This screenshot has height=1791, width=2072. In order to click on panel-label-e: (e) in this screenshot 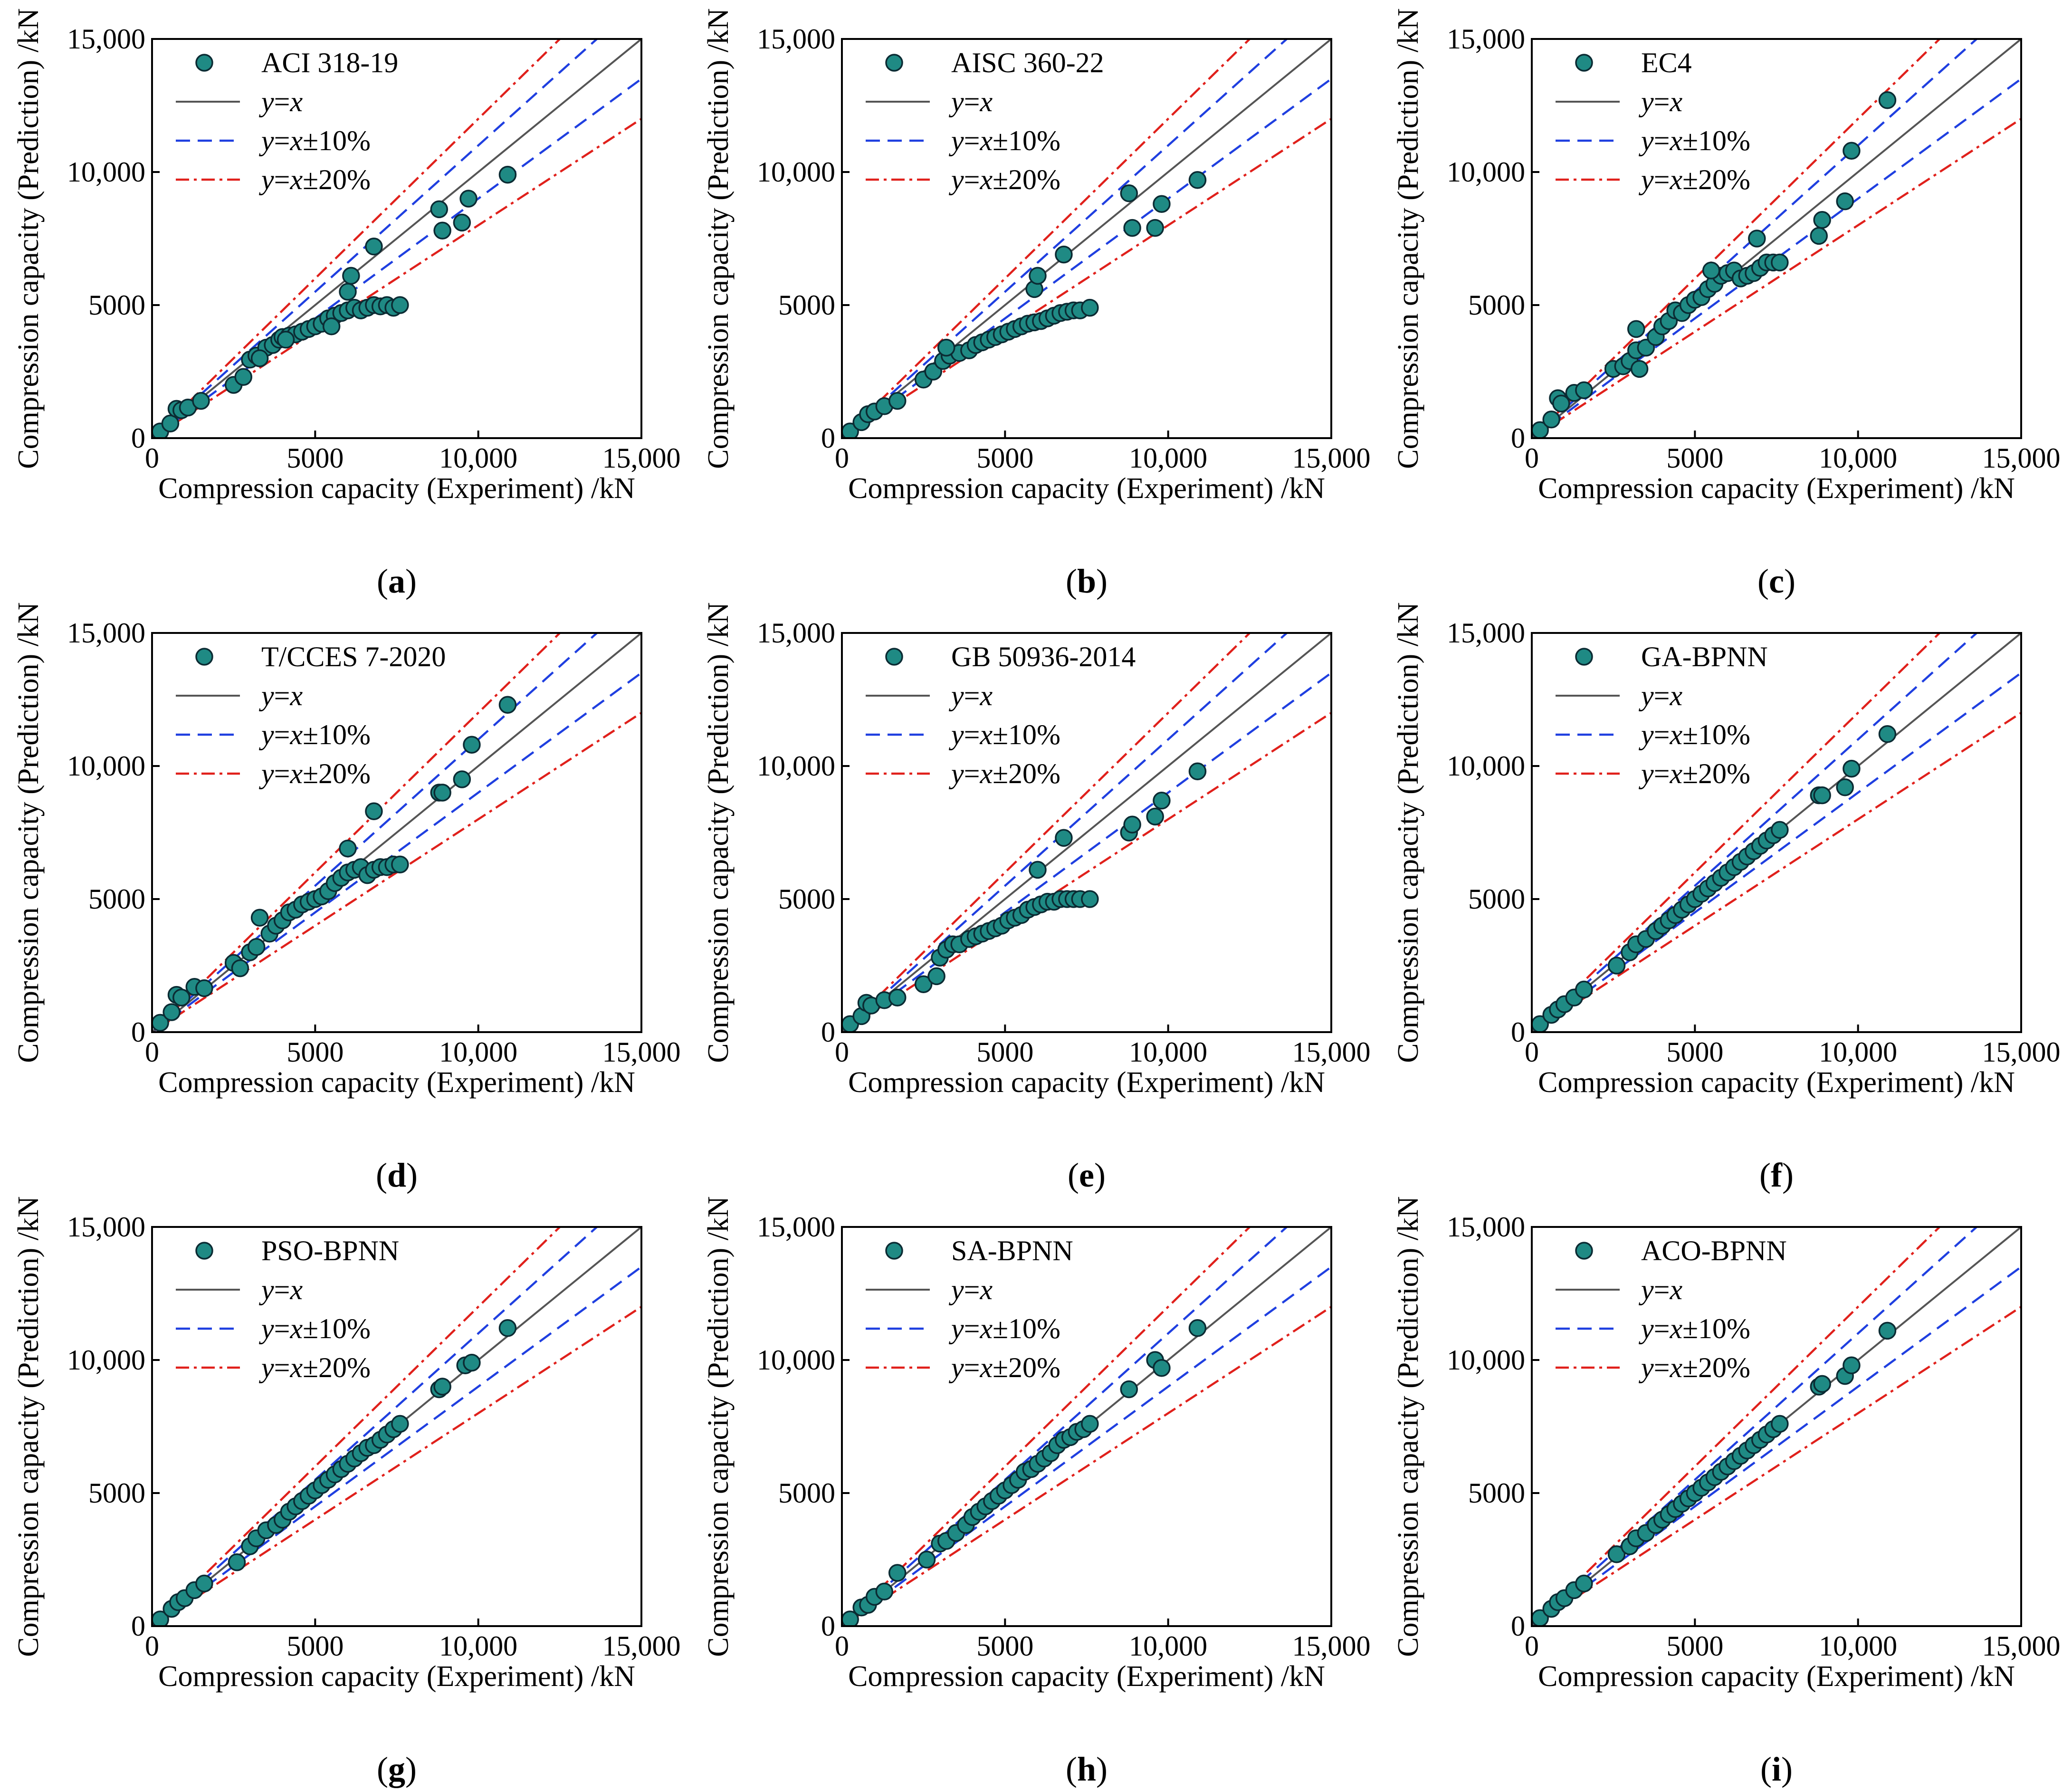, I will do `click(1087, 1175)`.